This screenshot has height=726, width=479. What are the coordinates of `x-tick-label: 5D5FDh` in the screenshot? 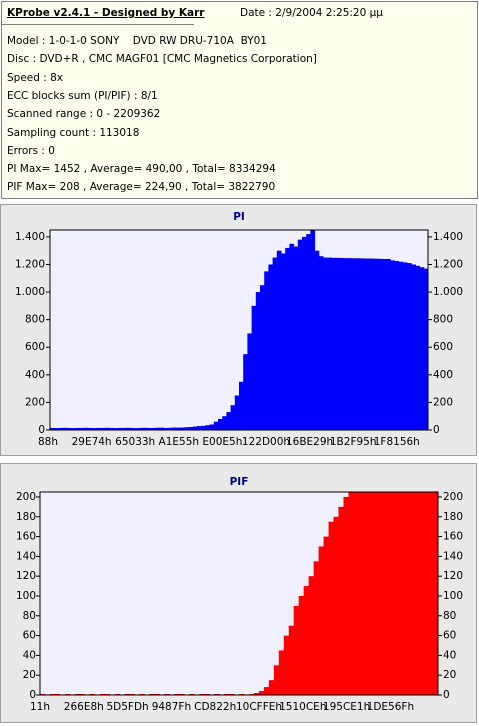 It's located at (127, 707).